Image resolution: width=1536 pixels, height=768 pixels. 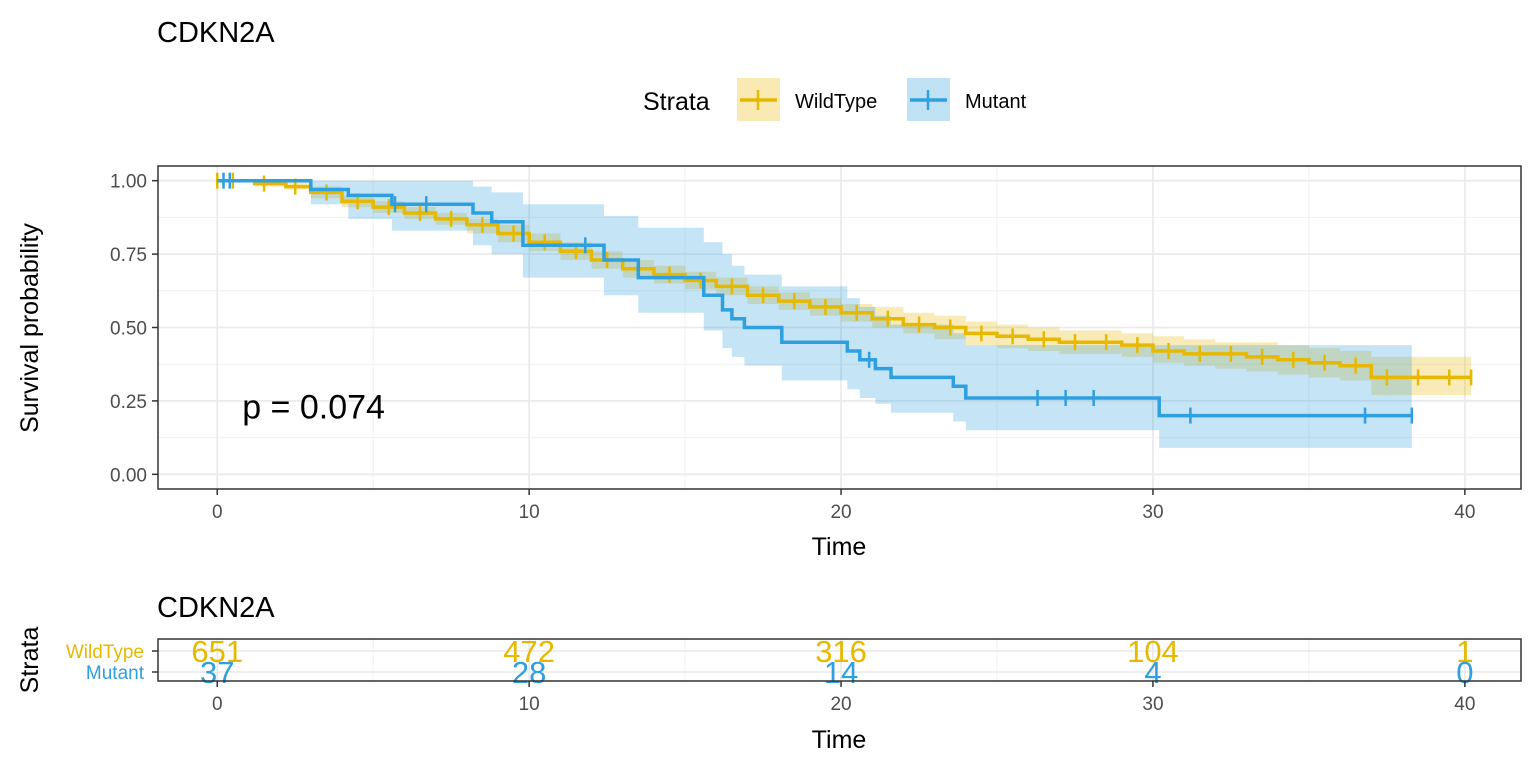 I want to click on table-x-axis-label: Time, so click(x=839, y=740).